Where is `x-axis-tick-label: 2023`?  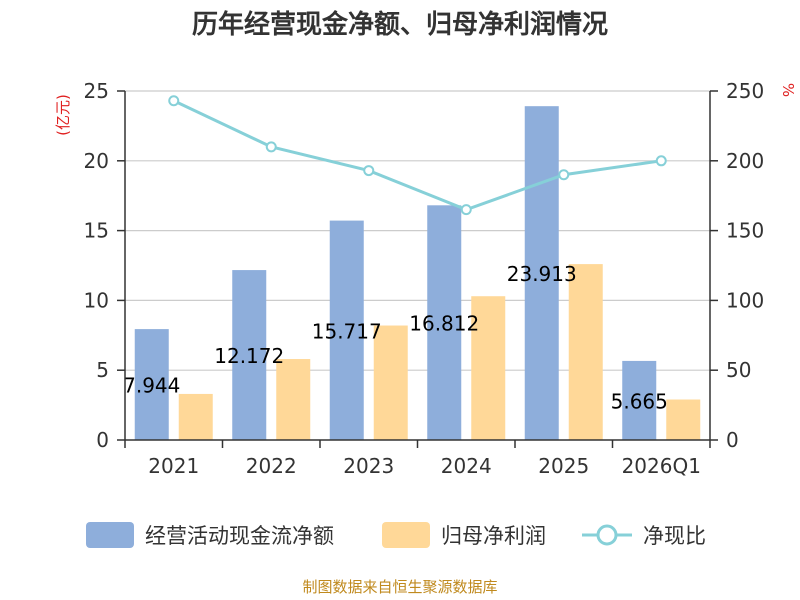 x-axis-tick-label: 2023 is located at coordinates (368, 466).